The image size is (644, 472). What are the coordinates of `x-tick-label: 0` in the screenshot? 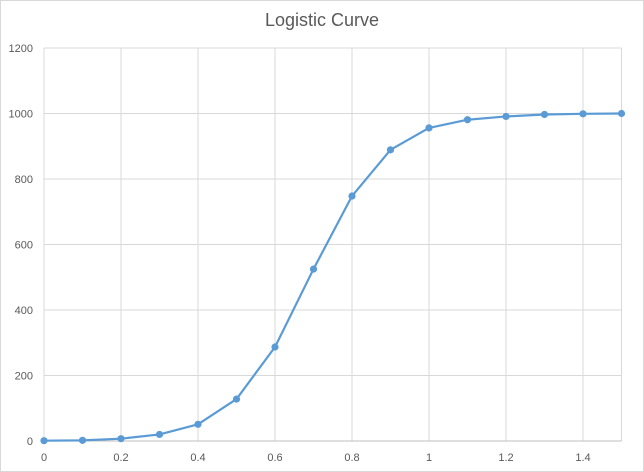 It's located at (44, 458).